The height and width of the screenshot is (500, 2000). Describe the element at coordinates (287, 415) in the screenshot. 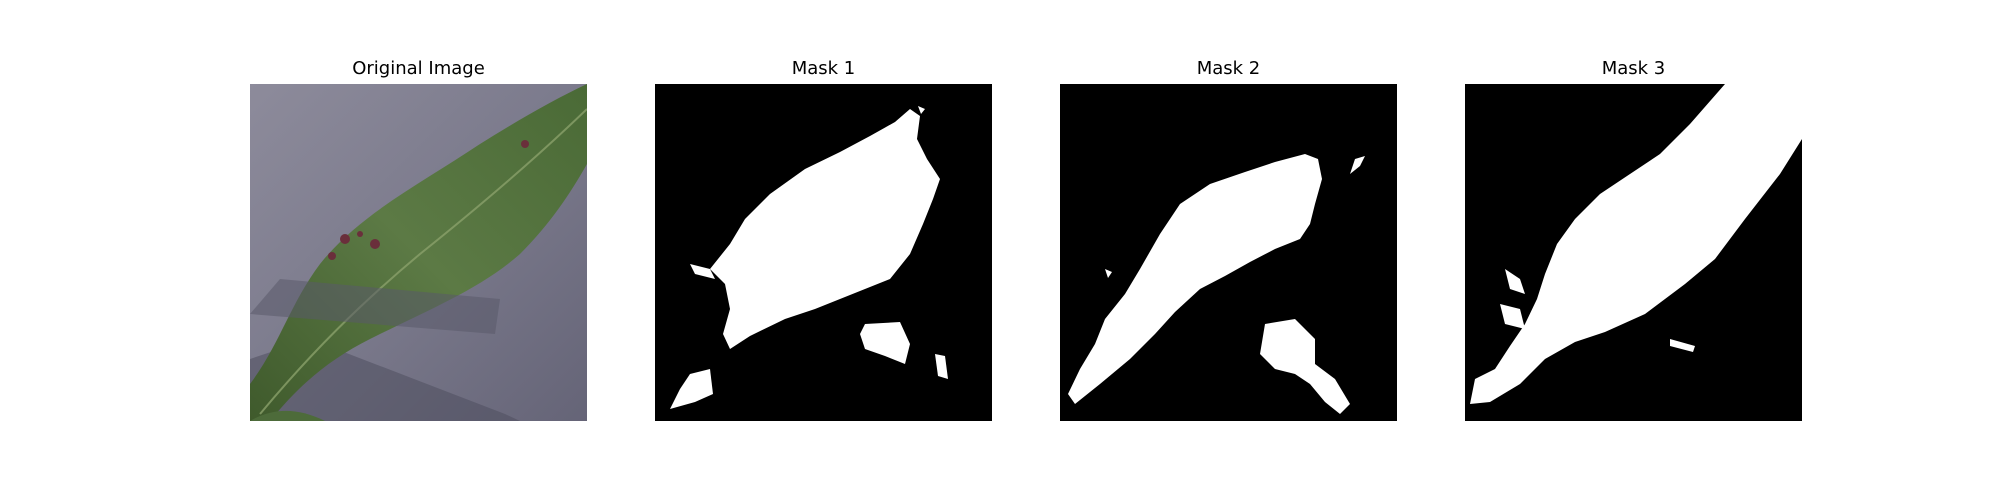

I see `leaf-fragment` at that location.